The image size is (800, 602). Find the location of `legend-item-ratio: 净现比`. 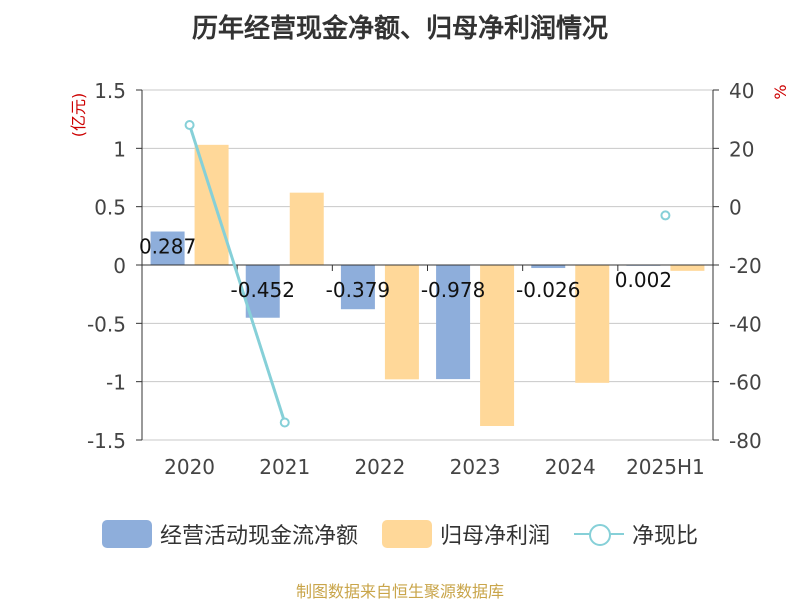

legend-item-ratio: 净现比 is located at coordinates (636, 534).